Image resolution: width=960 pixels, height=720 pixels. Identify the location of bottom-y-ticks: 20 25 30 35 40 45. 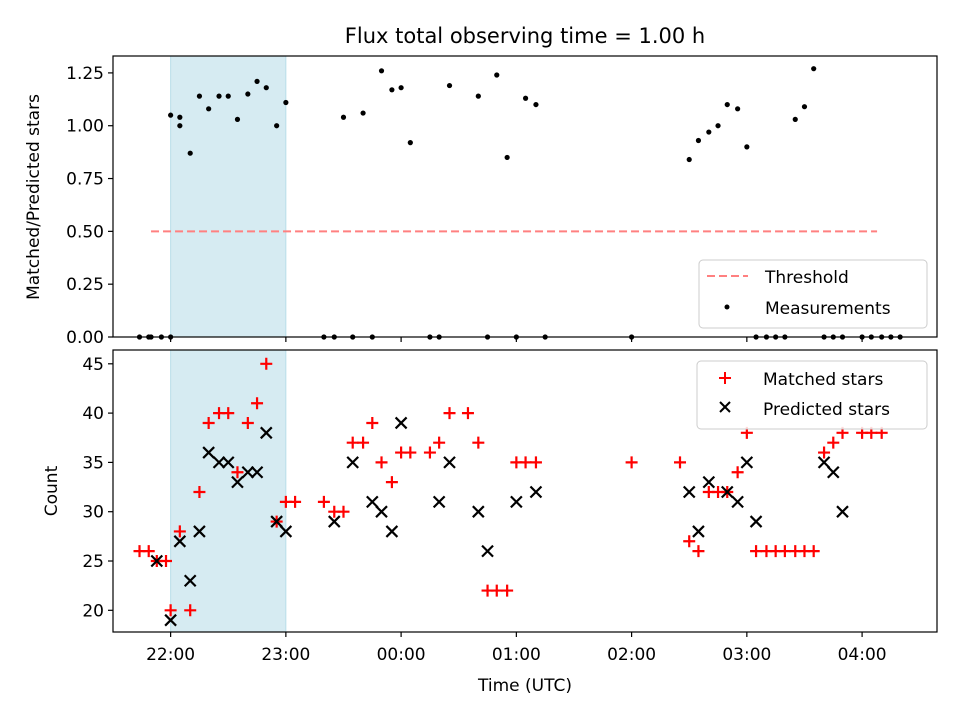
(97, 488).